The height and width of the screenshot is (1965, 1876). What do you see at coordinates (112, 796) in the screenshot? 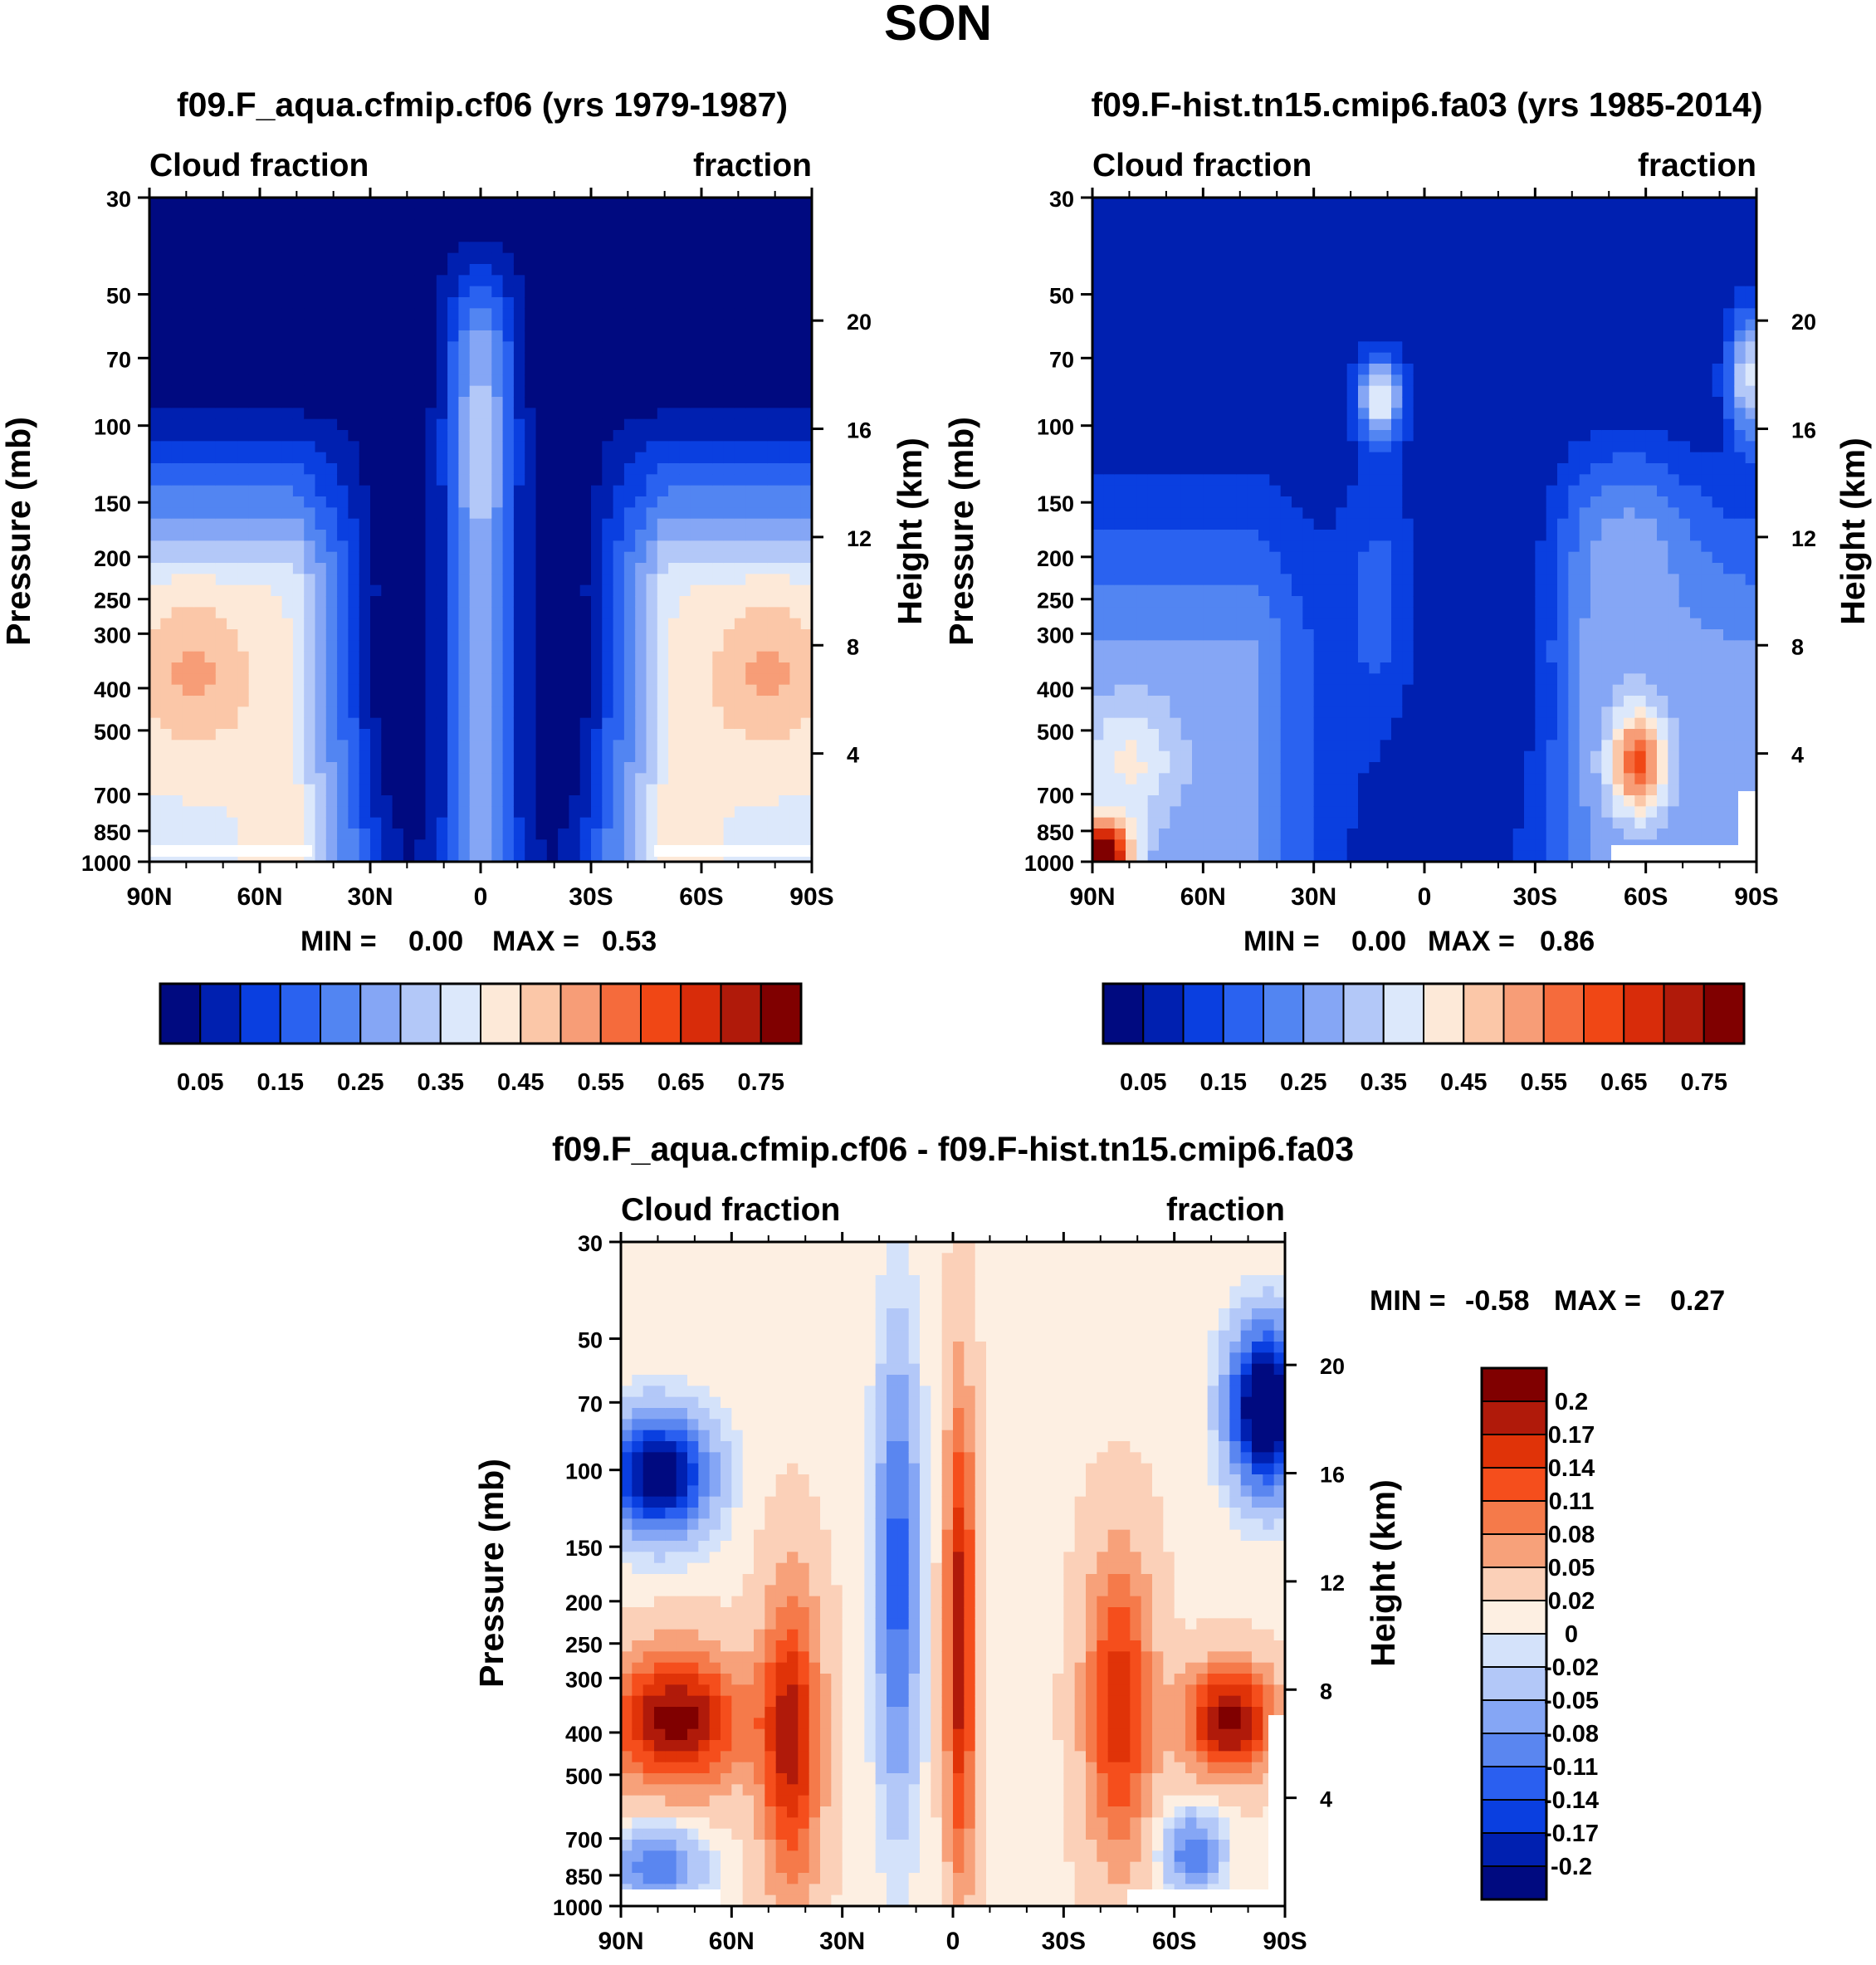
I see `y-tick-label: 700` at bounding box center [112, 796].